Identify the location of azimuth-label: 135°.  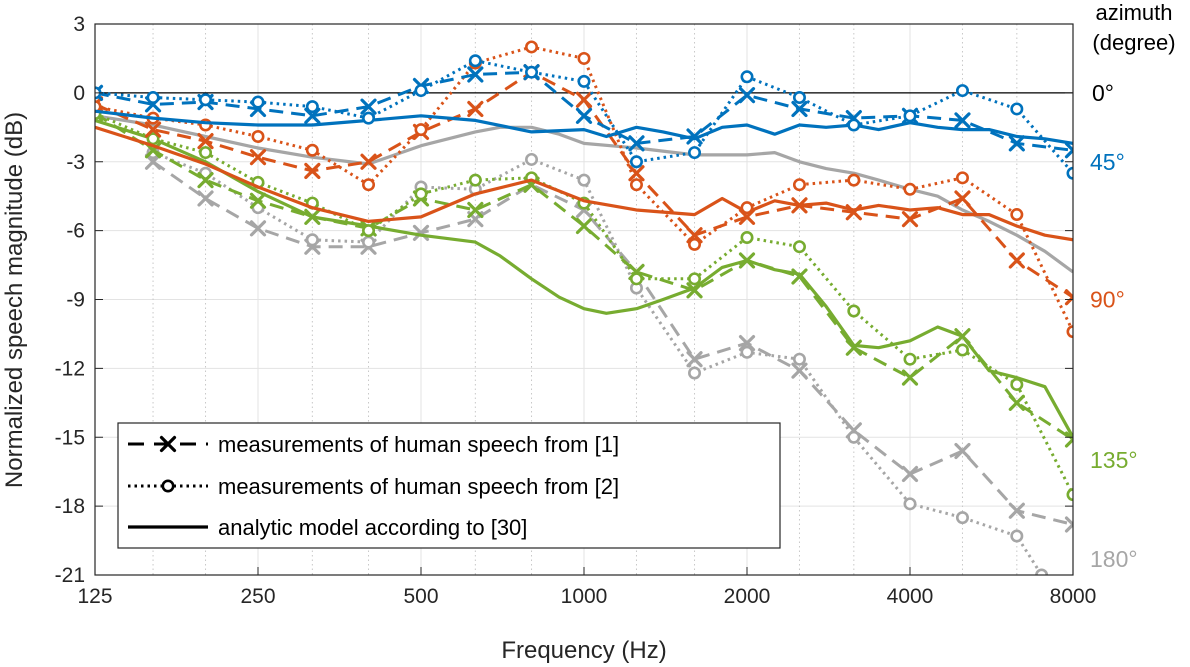
(1114, 460).